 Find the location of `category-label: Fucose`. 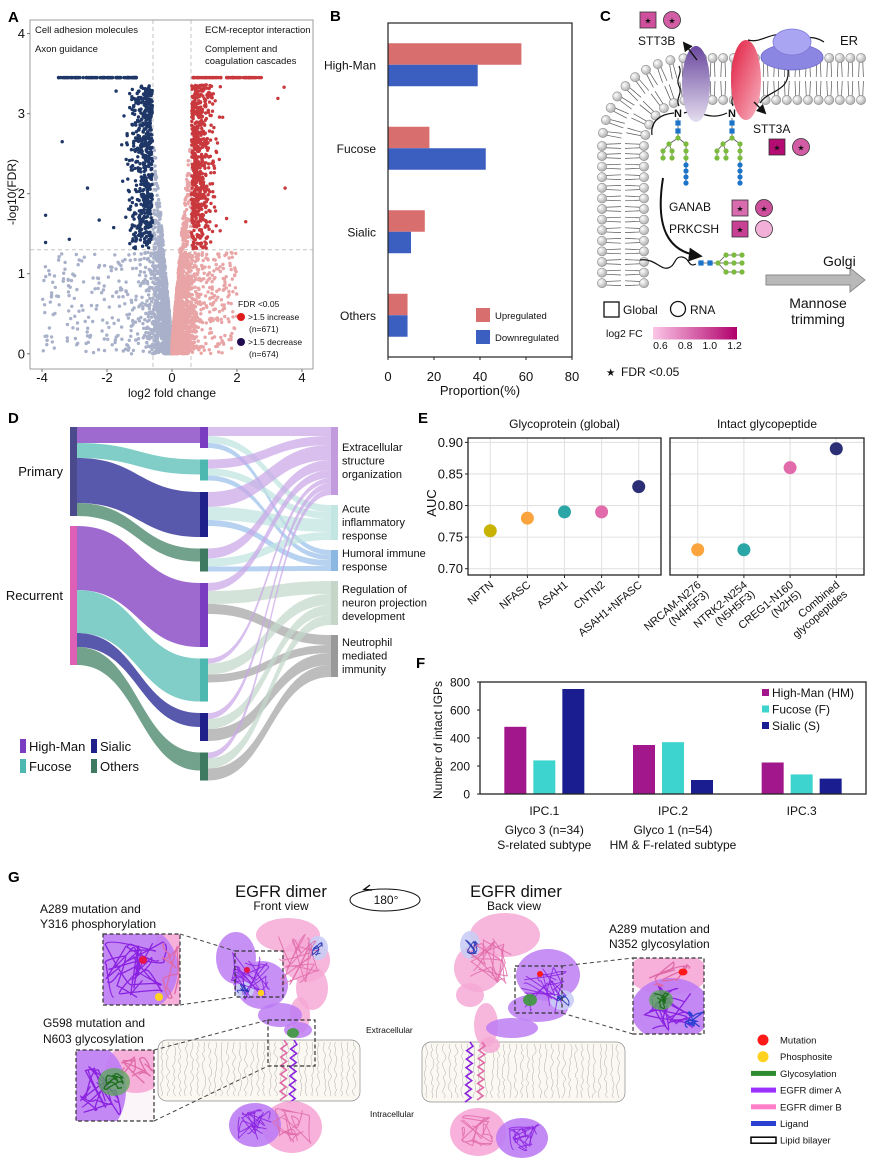

category-label: Fucose is located at coordinates (357, 149).